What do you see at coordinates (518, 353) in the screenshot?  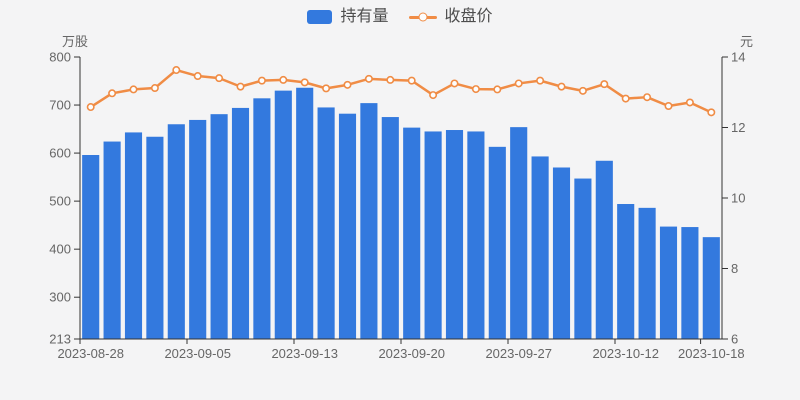 I see `x-axis-date-label: 2023-09-27` at bounding box center [518, 353].